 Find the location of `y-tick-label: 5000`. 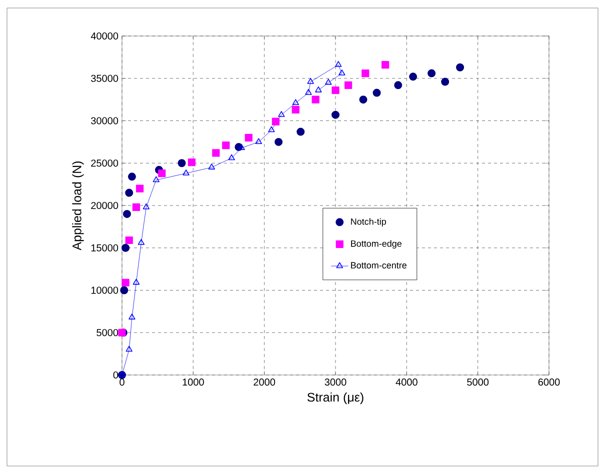

y-tick-label: 5000 is located at coordinates (107, 332).